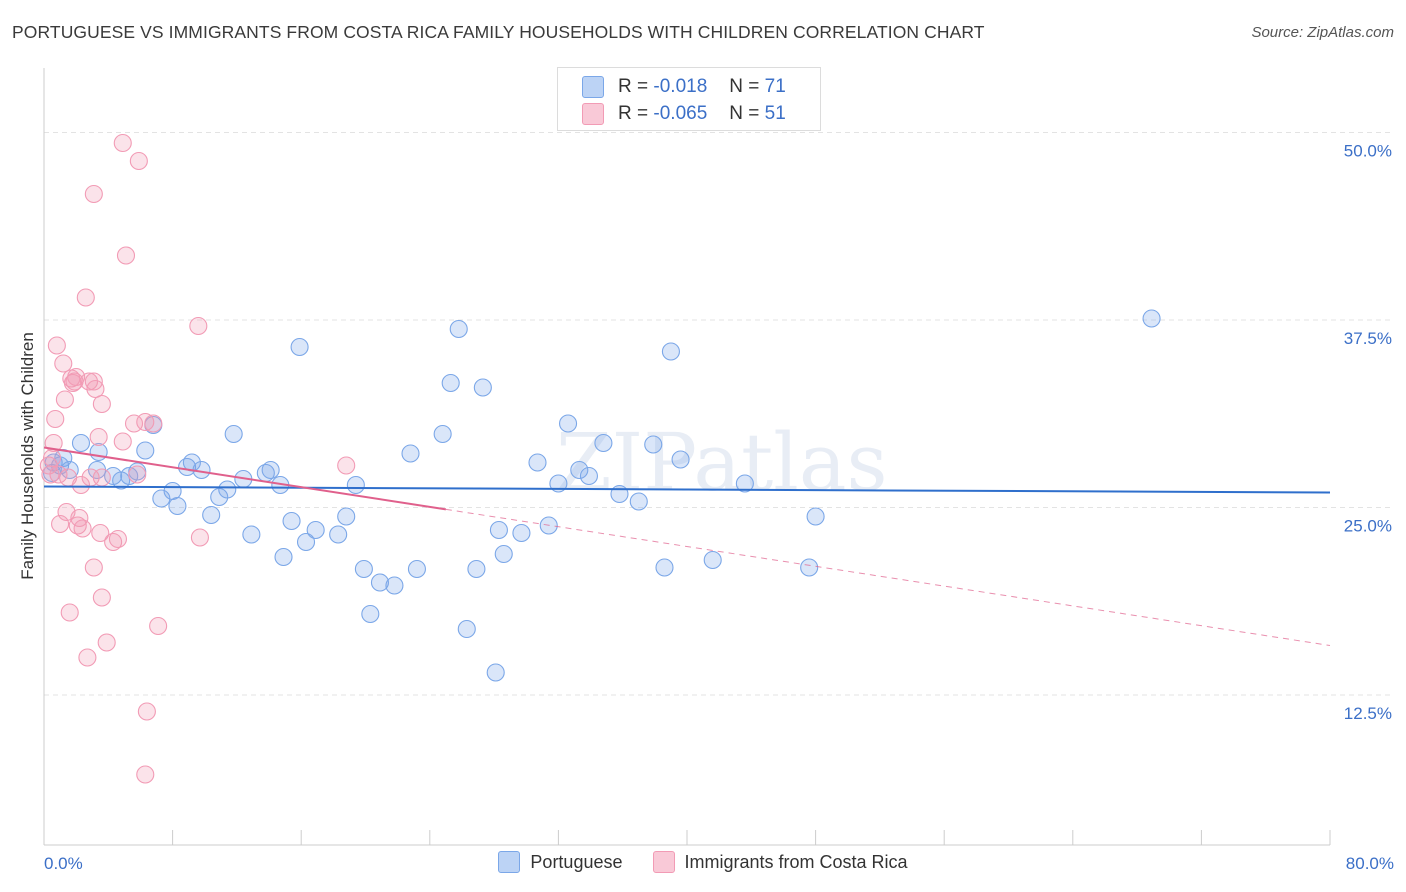 This screenshot has height=892, width=1406. I want to click on correlation-legend: R = -0.018 N = 71 R = -0.065 N = 51, so click(689, 99).